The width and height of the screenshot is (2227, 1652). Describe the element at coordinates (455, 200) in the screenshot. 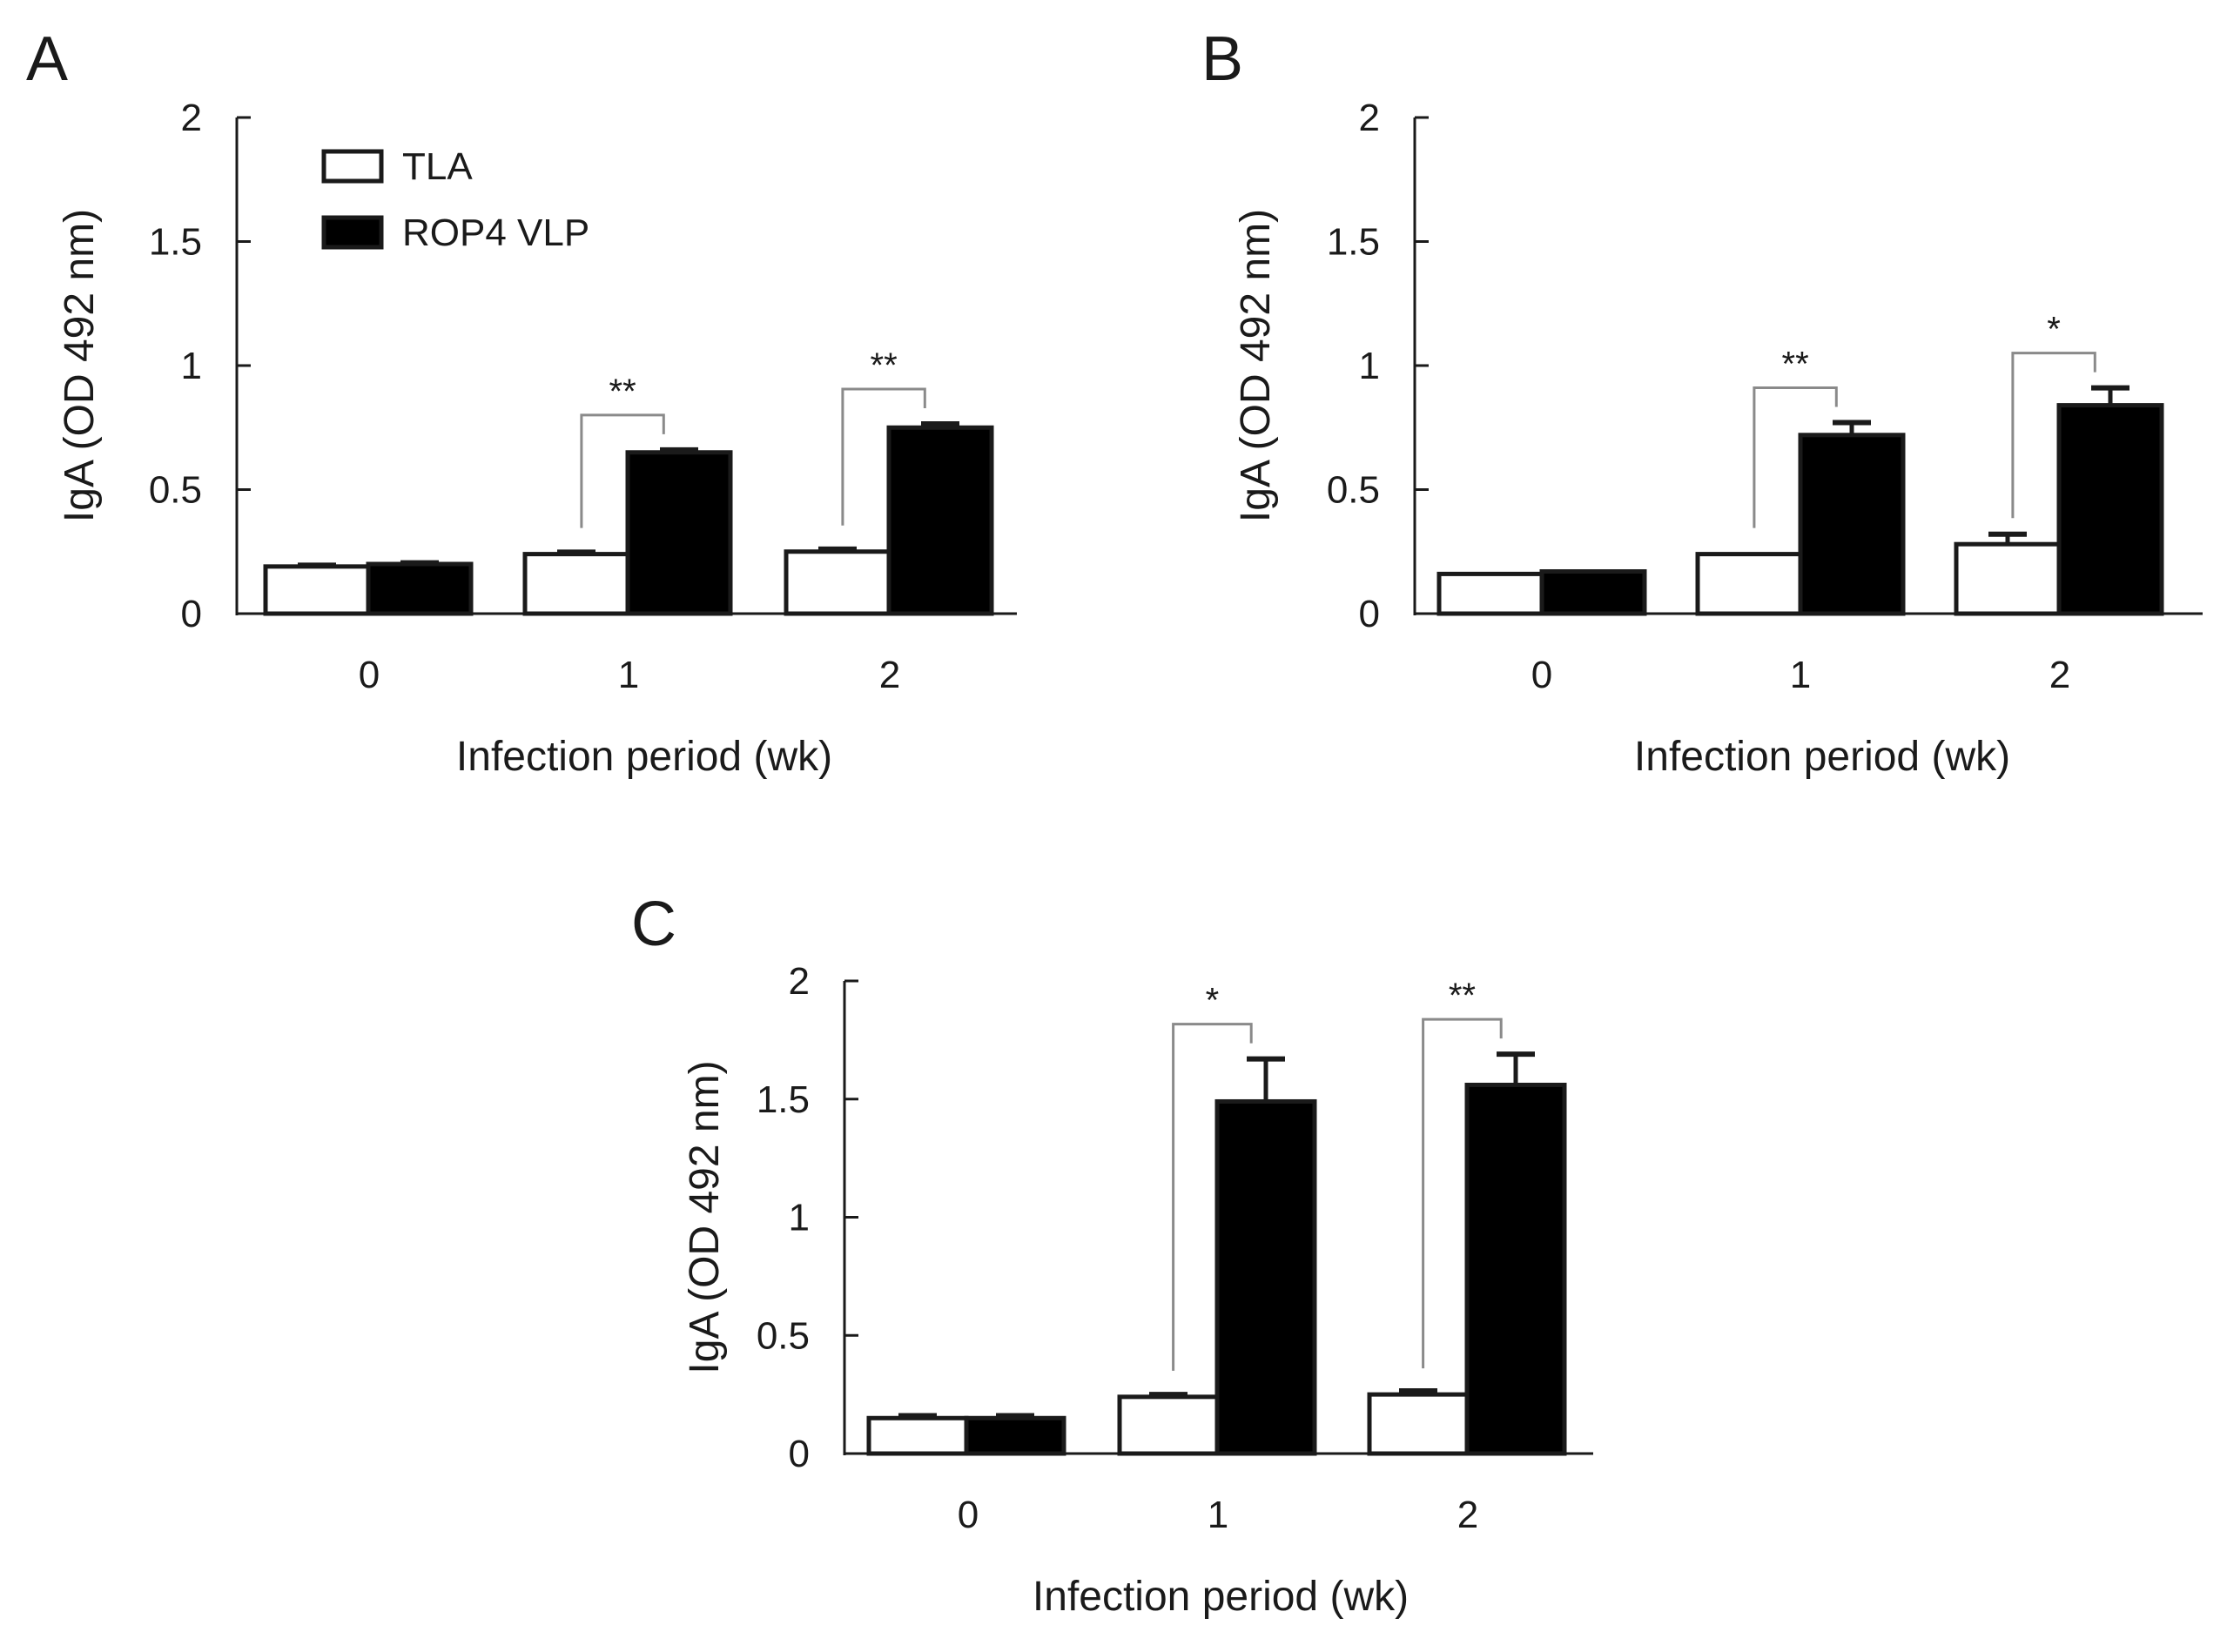

I see `legend: TLA ROP4 VLP` at that location.